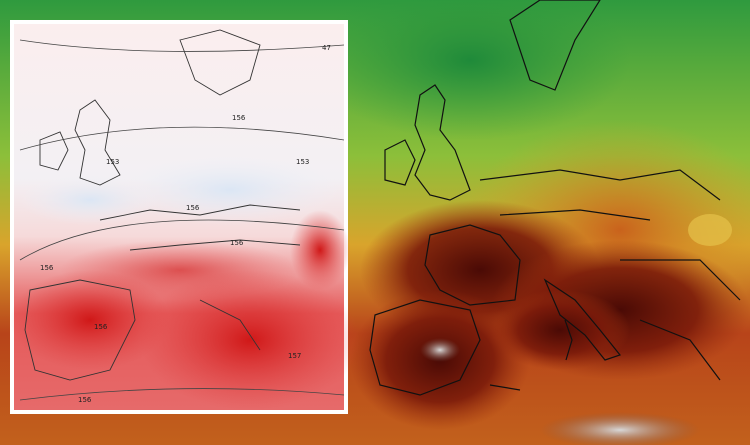 The image size is (750, 445). What do you see at coordinates (326, 48) in the screenshot?
I see `contour-label: 47` at bounding box center [326, 48].